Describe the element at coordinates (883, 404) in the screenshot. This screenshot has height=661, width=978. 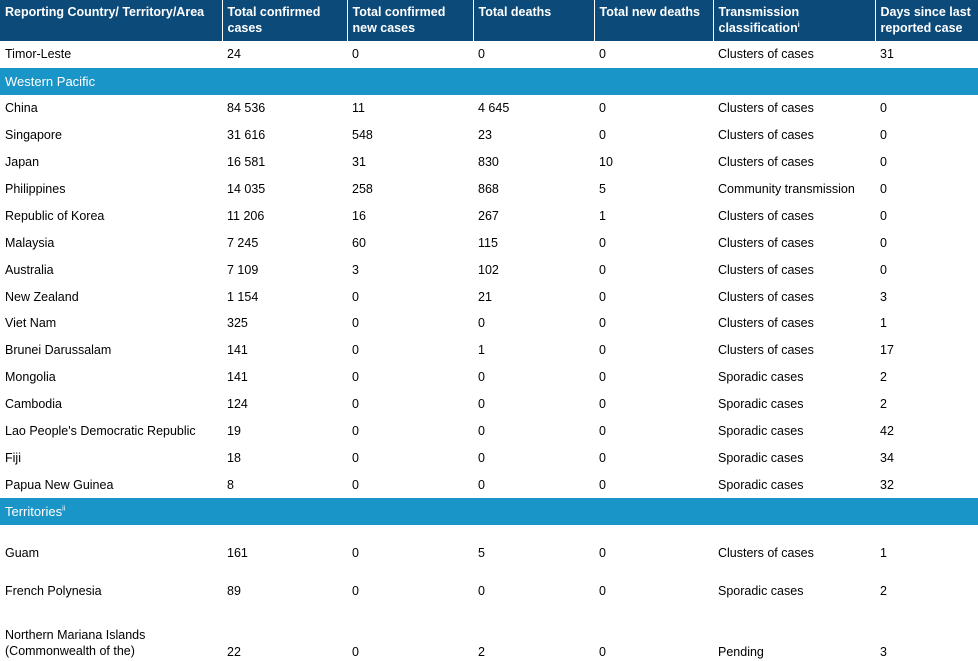
I see `cell-days: 2` at that location.